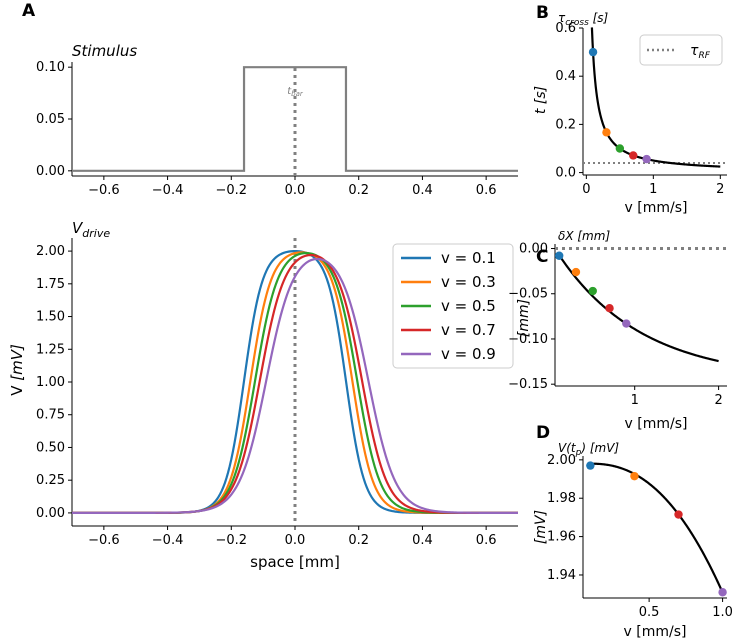  What do you see at coordinates (468, 306) in the screenshot?
I see `legend-label: v = 0.5` at bounding box center [468, 306].